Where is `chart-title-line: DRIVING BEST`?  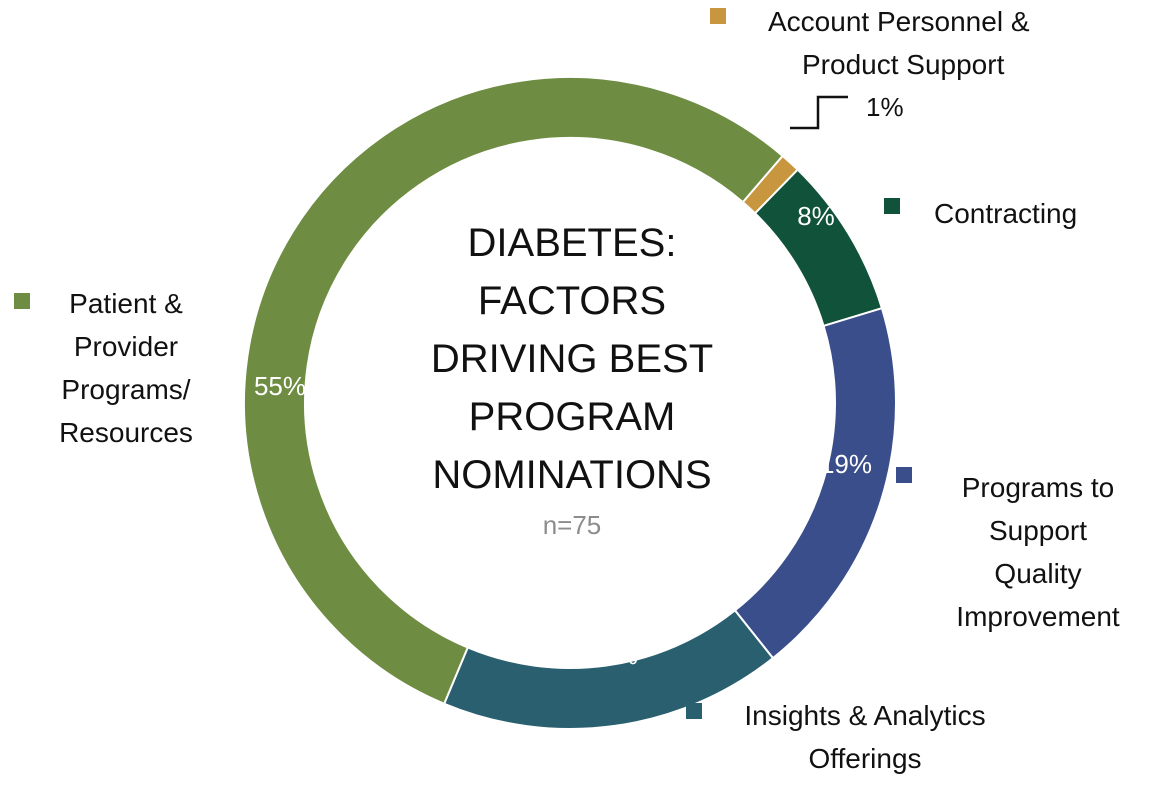
chart-title-line: DRIVING BEST is located at coordinates (572, 359).